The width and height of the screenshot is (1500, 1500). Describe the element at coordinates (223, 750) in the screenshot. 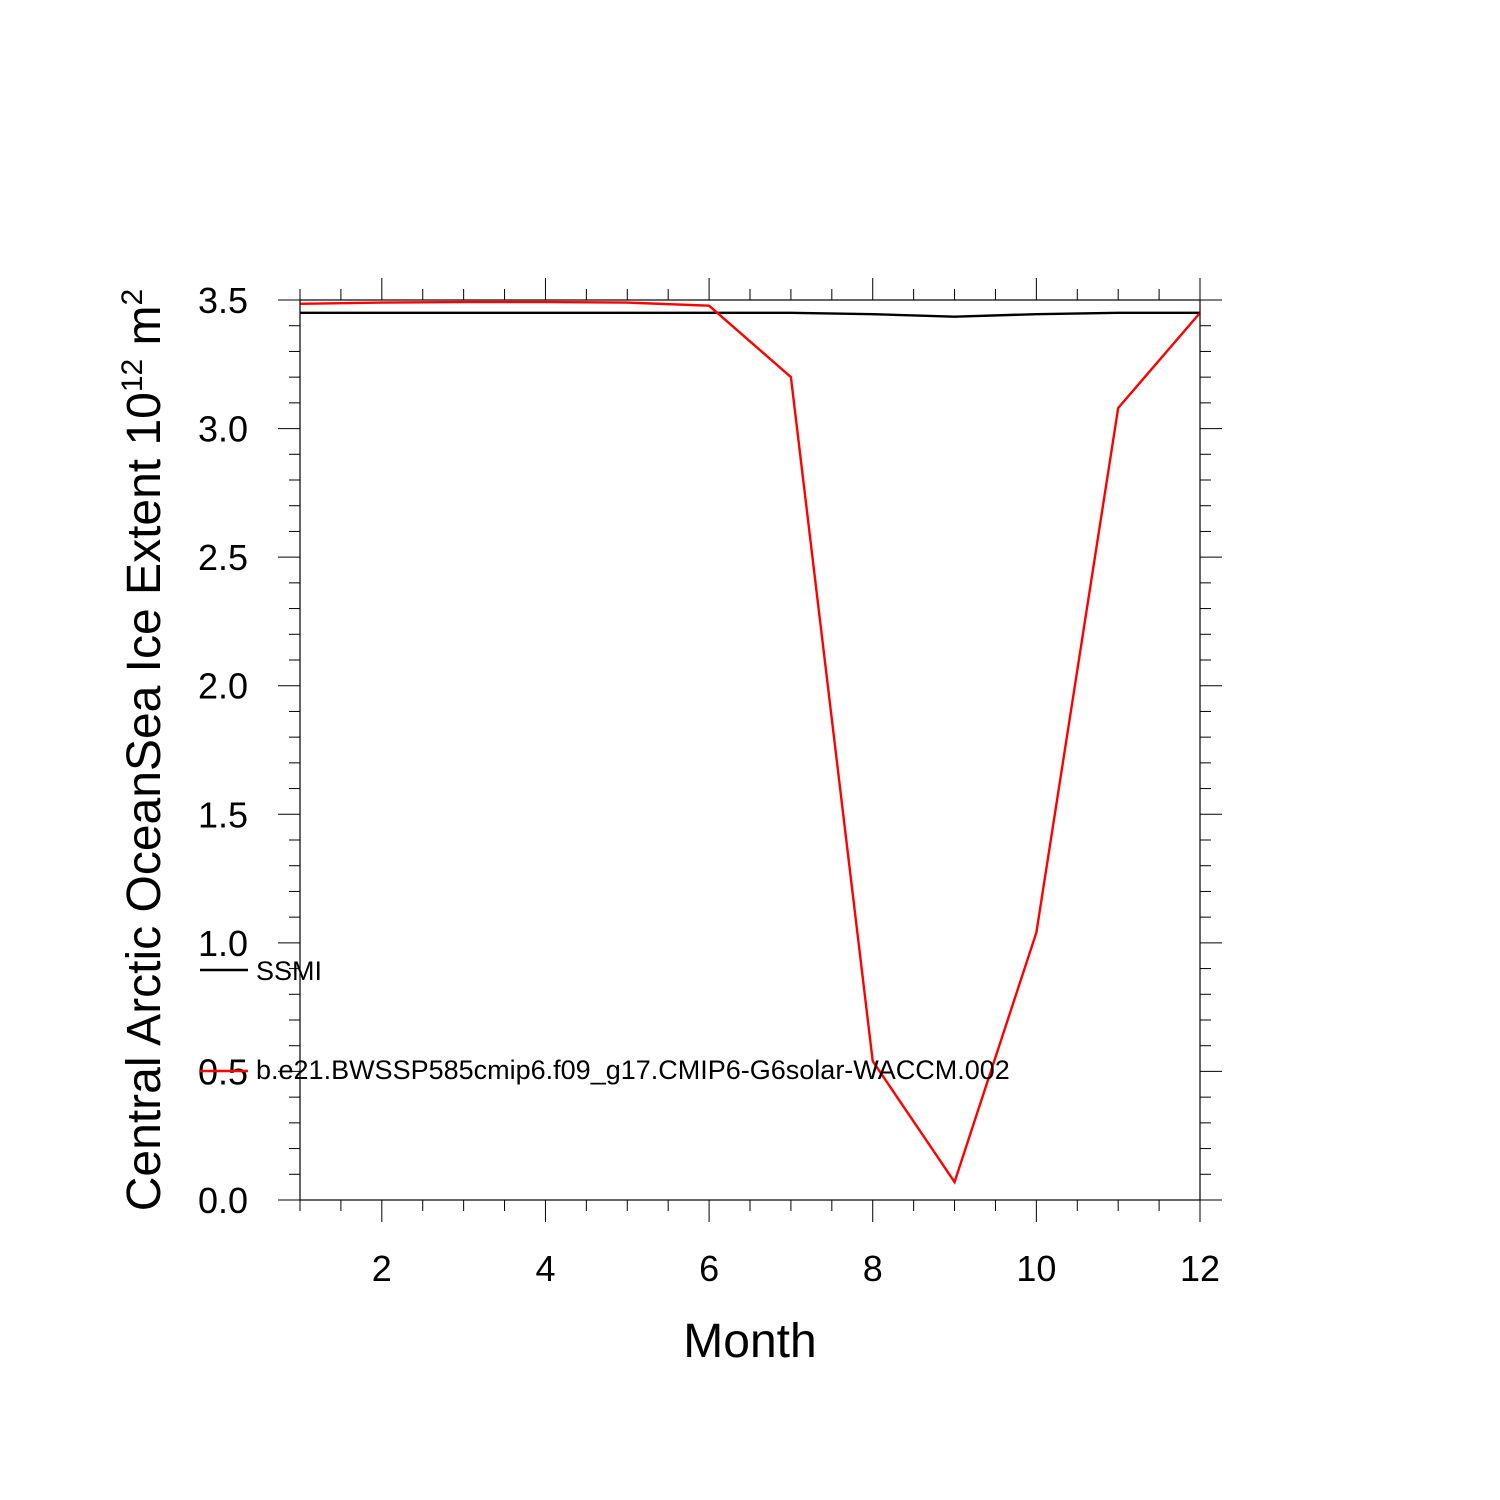

I see `y-tick-labels: 0.00.51.01.52.02.53.03.5` at that location.